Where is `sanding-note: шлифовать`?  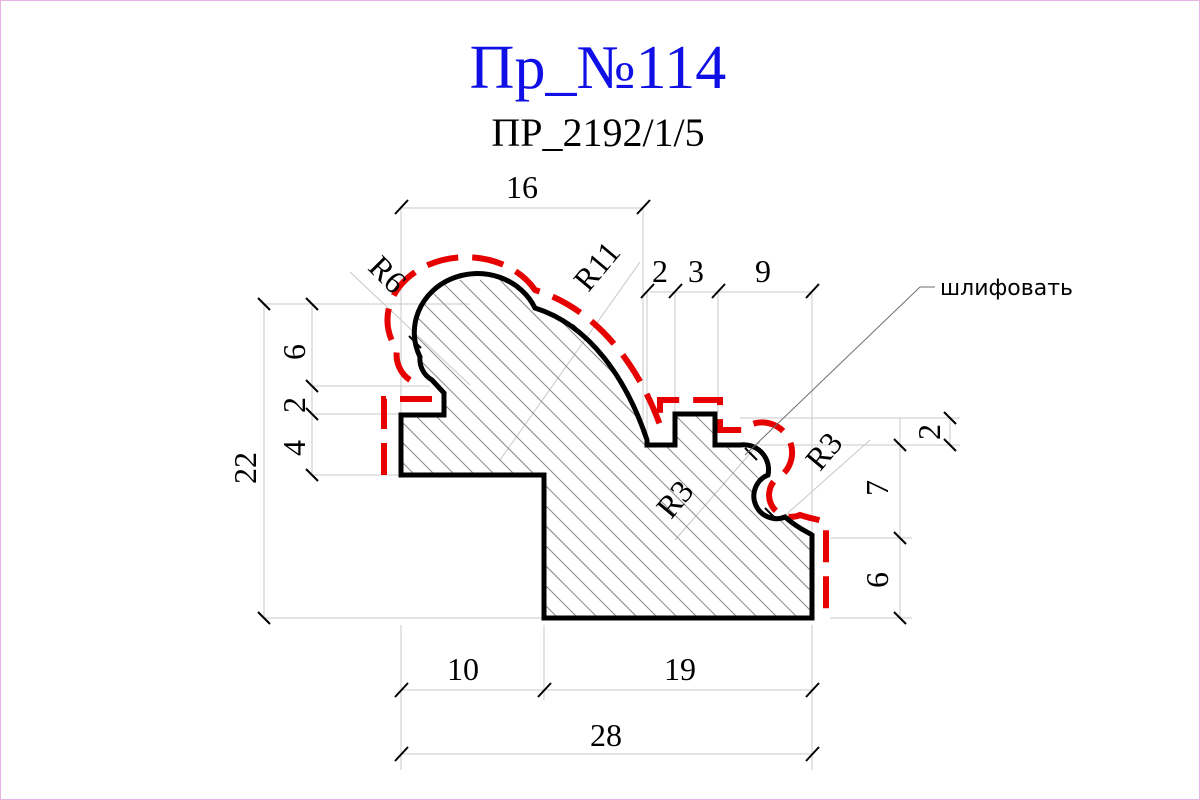
sanding-note: шлифовать is located at coordinates (1006, 288).